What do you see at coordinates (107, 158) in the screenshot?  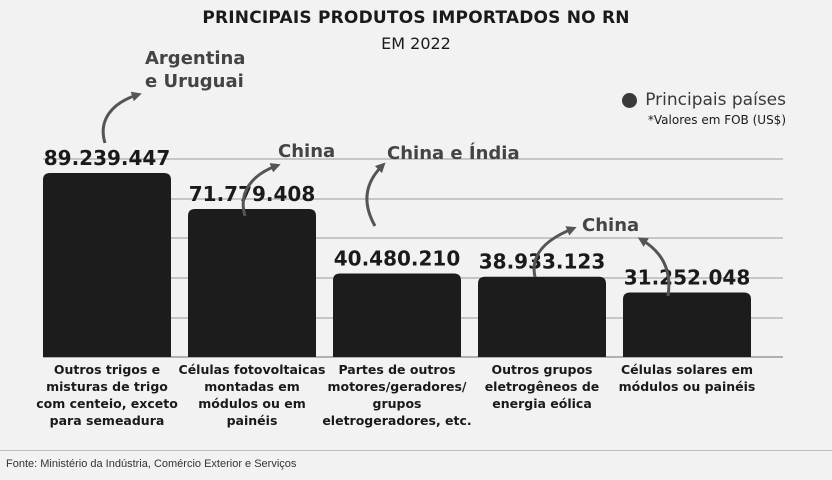 I see `data-label: 89.239.447` at bounding box center [107, 158].